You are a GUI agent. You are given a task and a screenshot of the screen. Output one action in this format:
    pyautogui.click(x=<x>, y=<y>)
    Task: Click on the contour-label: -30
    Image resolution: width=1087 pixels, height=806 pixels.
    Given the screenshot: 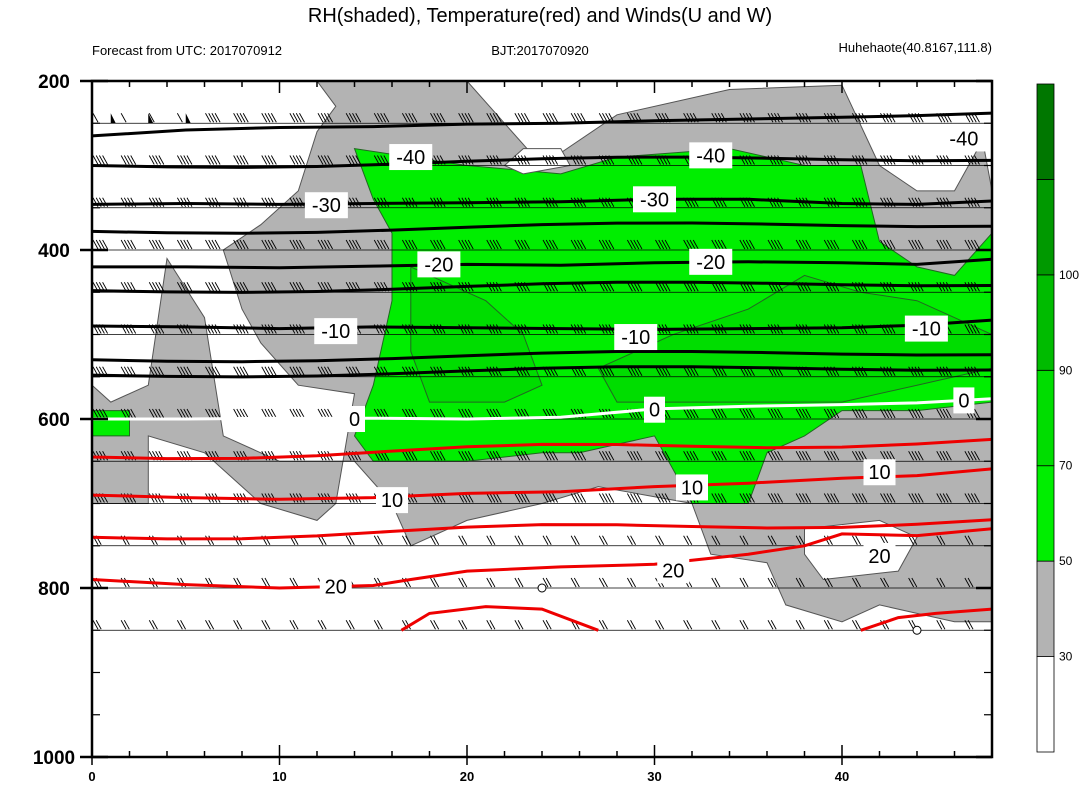 What is the action you would take?
    pyautogui.click(x=326, y=206)
    